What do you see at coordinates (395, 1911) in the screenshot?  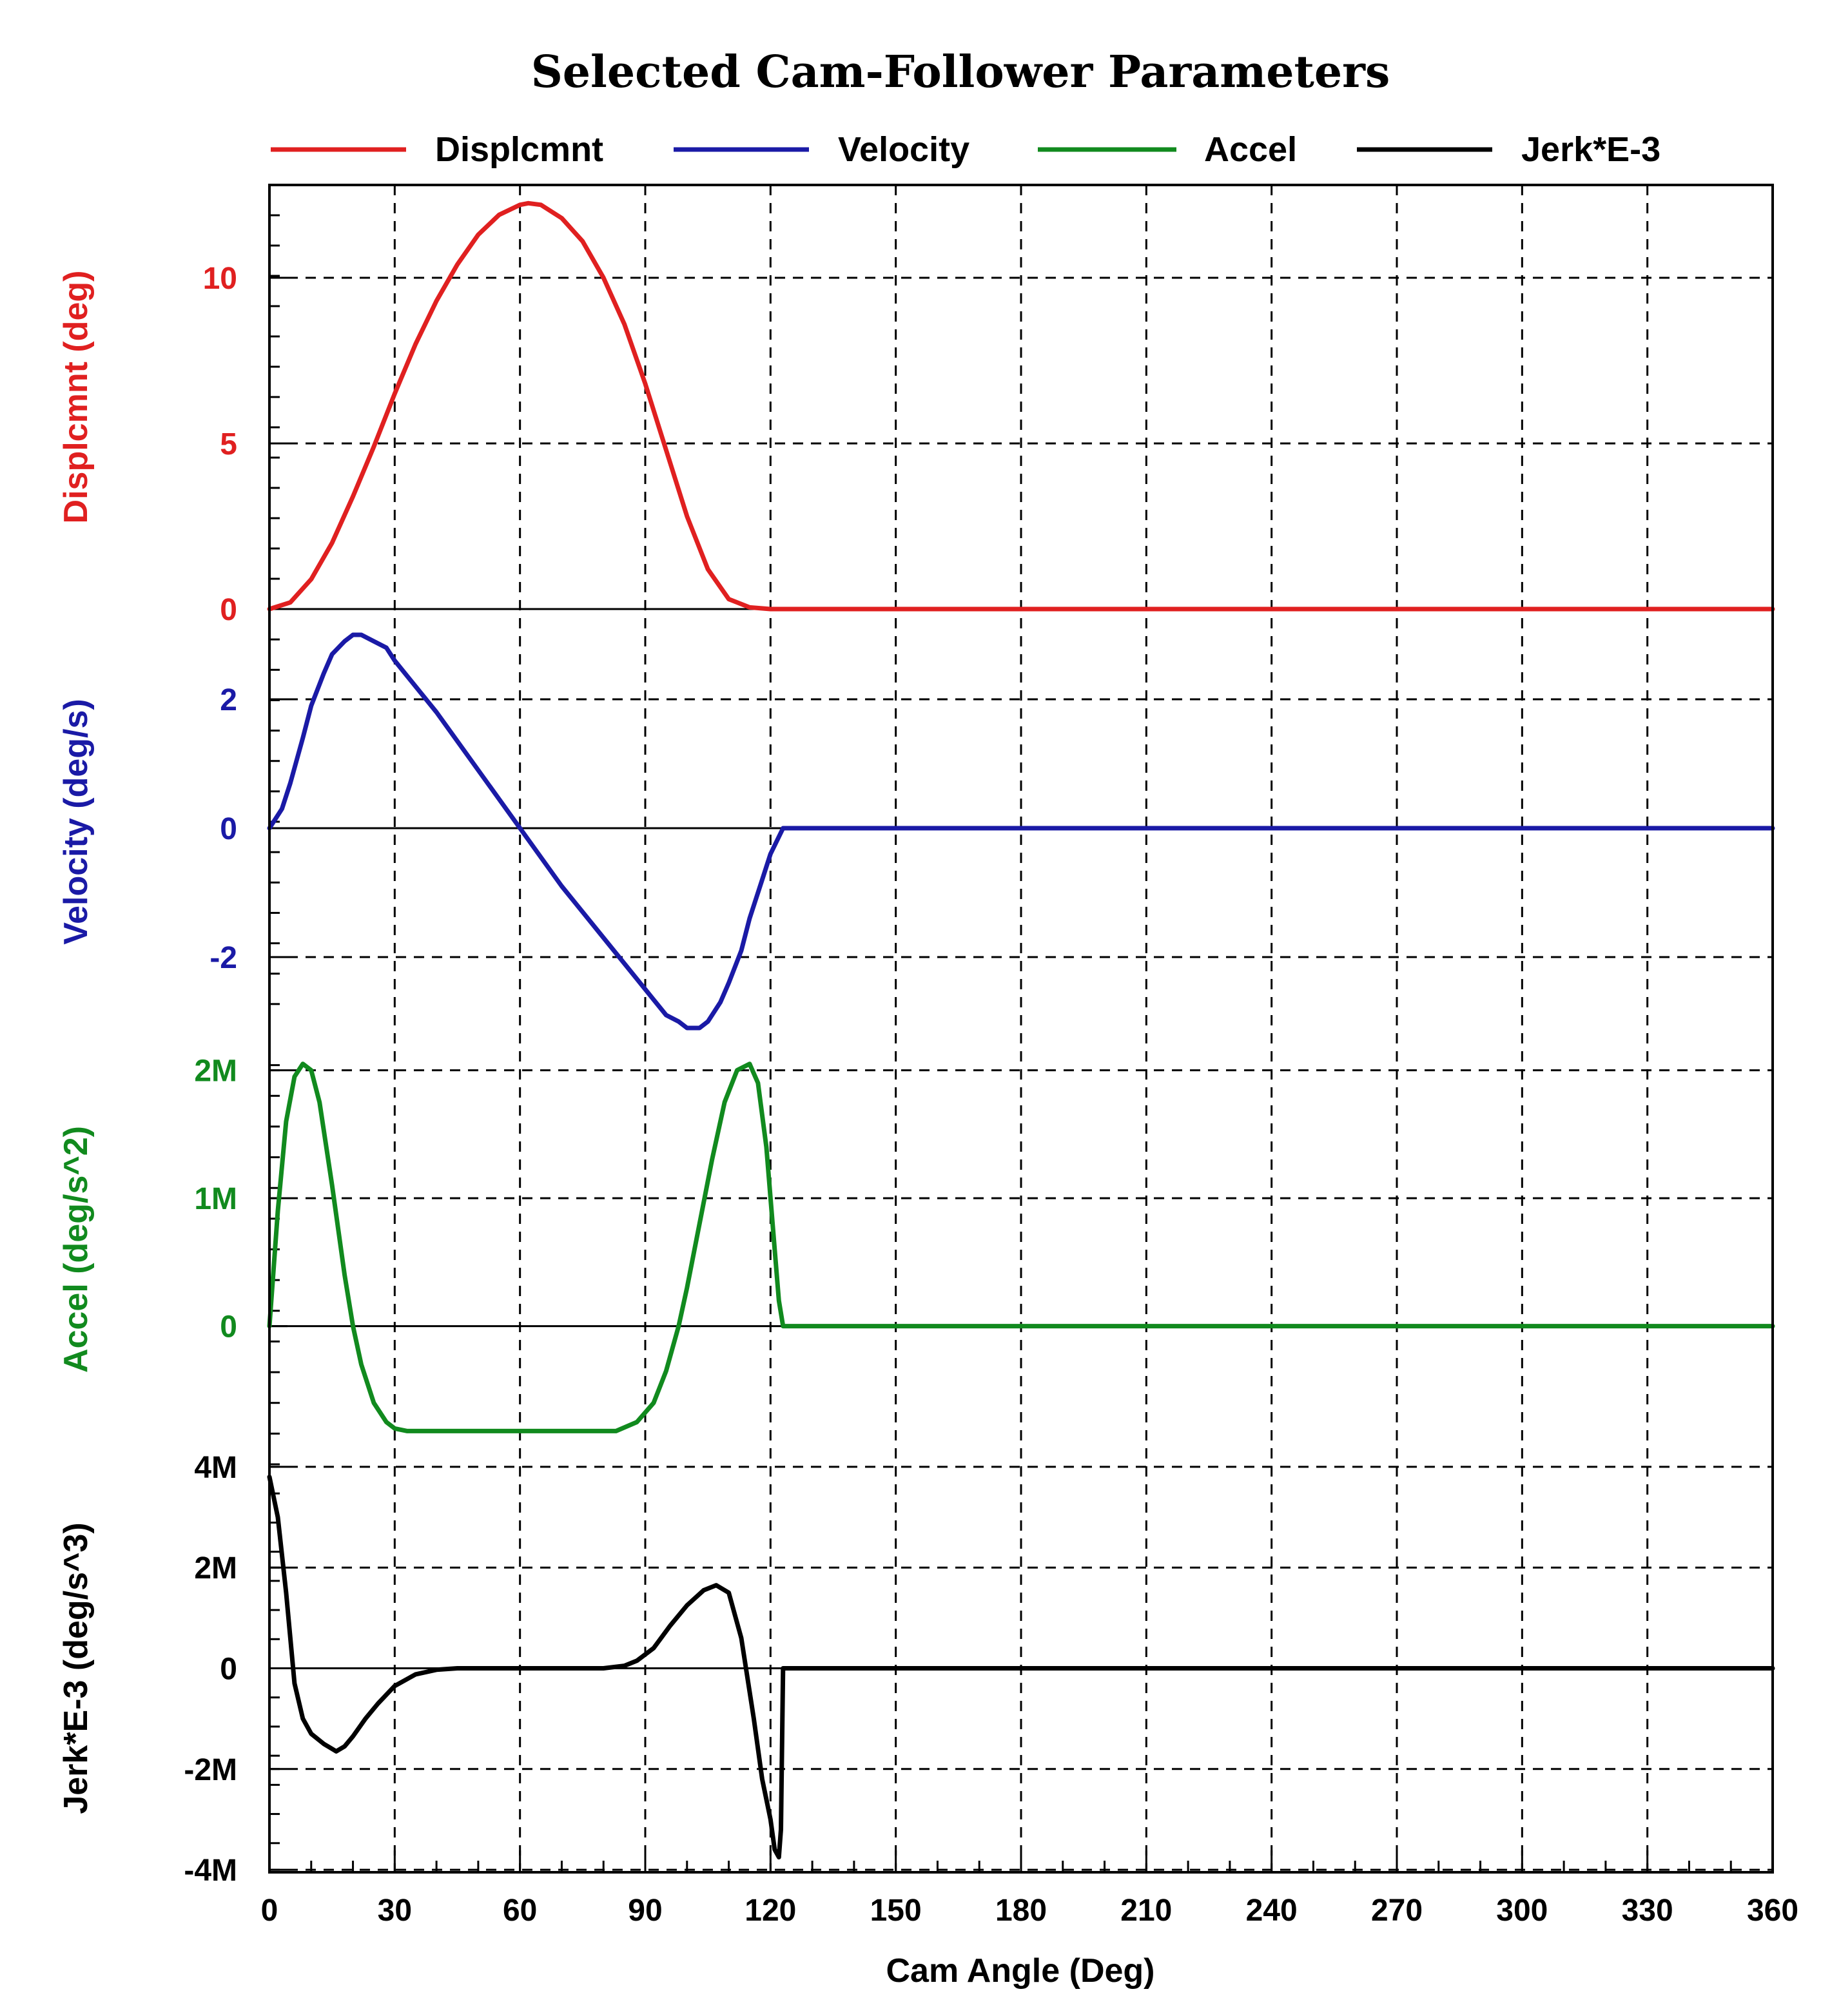 I see `x-tick-label: 30` at bounding box center [395, 1911].